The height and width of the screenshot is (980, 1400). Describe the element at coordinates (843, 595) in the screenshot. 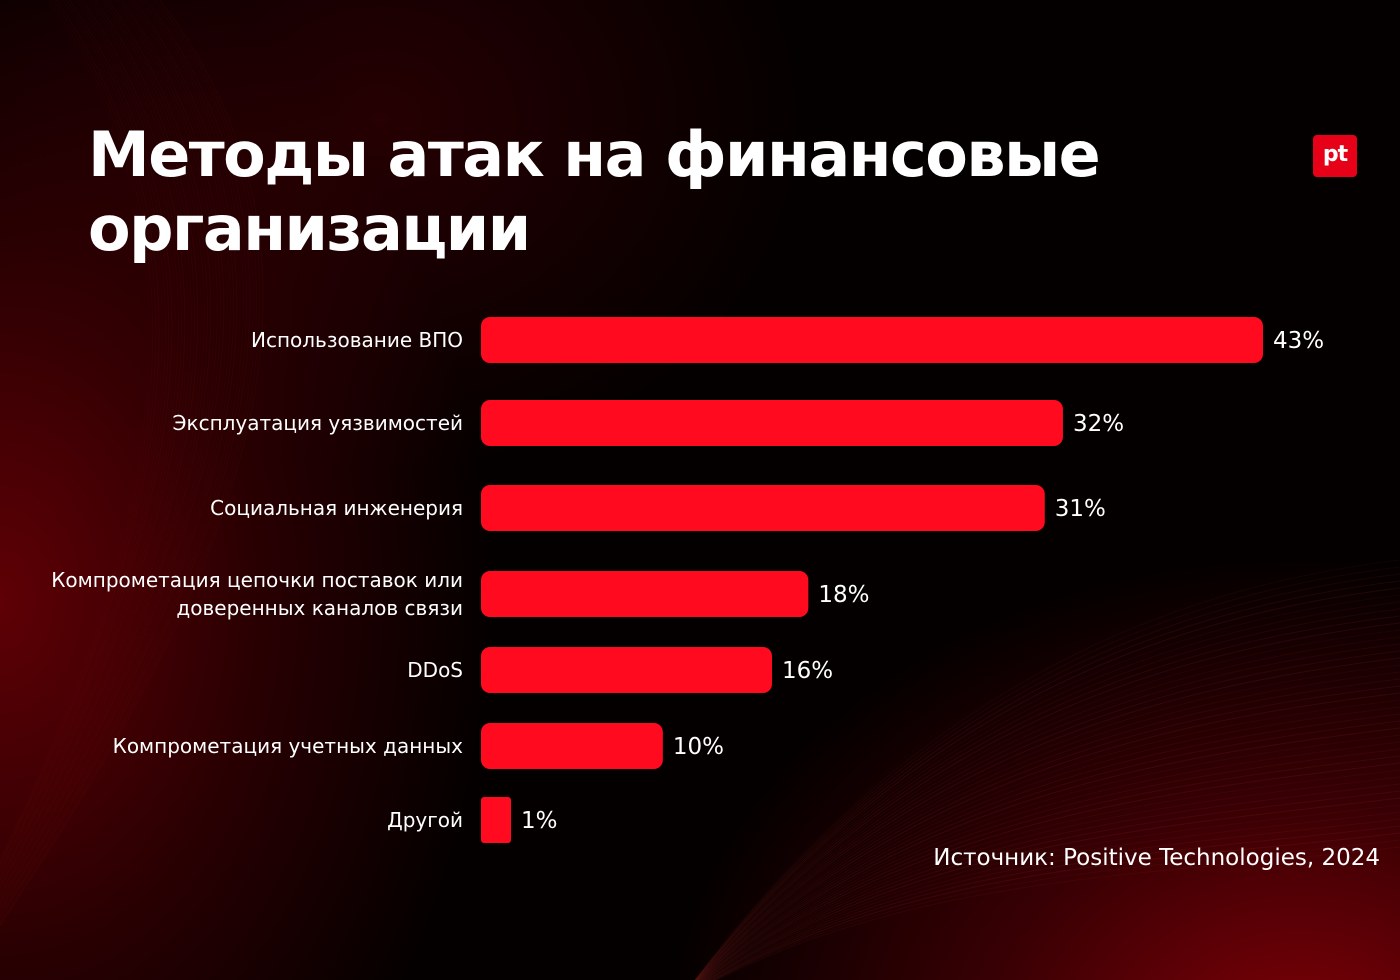

I see `value-label-4: 18%` at that location.